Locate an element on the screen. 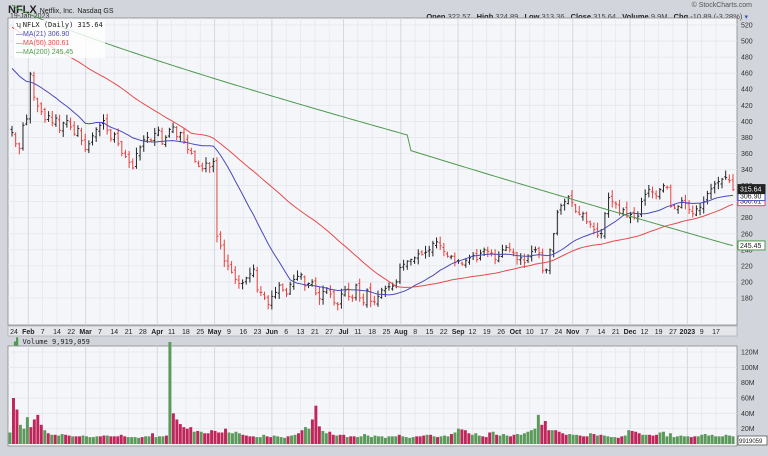 This screenshot has width=768, height=456. x-tick-label: 9 is located at coordinates (702, 332).